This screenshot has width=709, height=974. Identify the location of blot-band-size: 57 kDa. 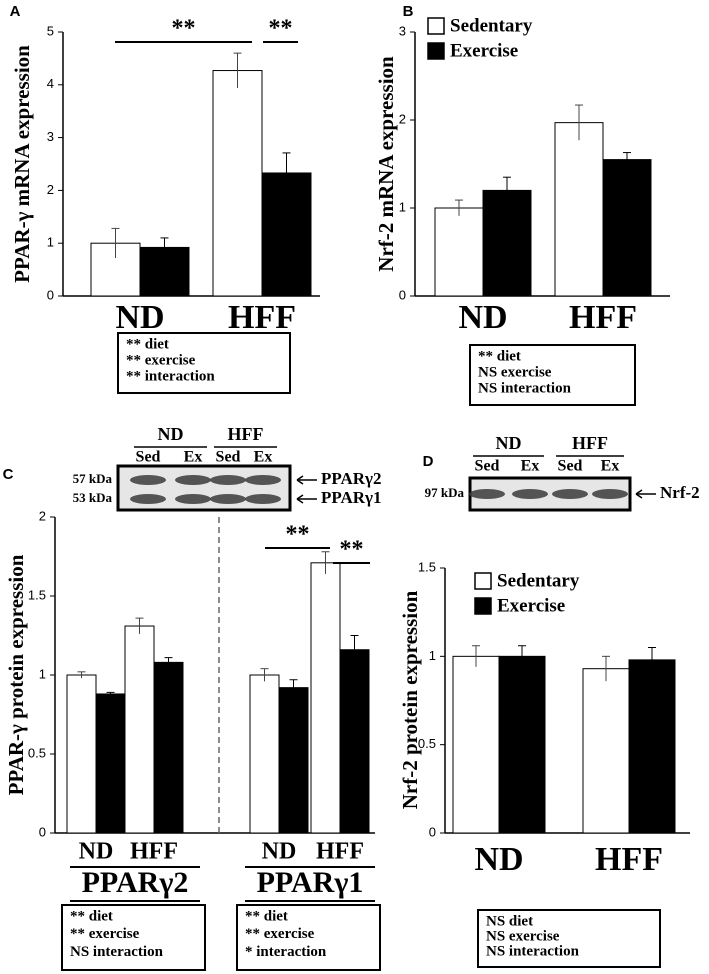
(93, 478).